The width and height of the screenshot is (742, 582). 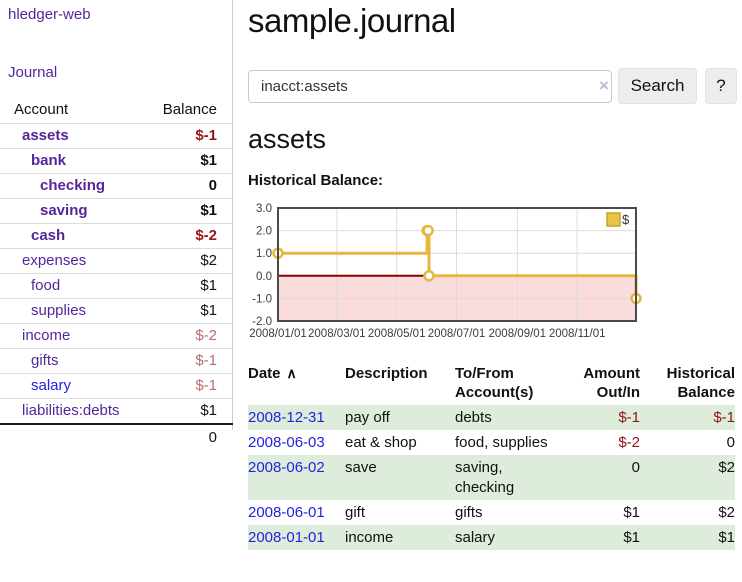 I want to click on sidebar-item-journal: Journal, so click(x=33, y=72).